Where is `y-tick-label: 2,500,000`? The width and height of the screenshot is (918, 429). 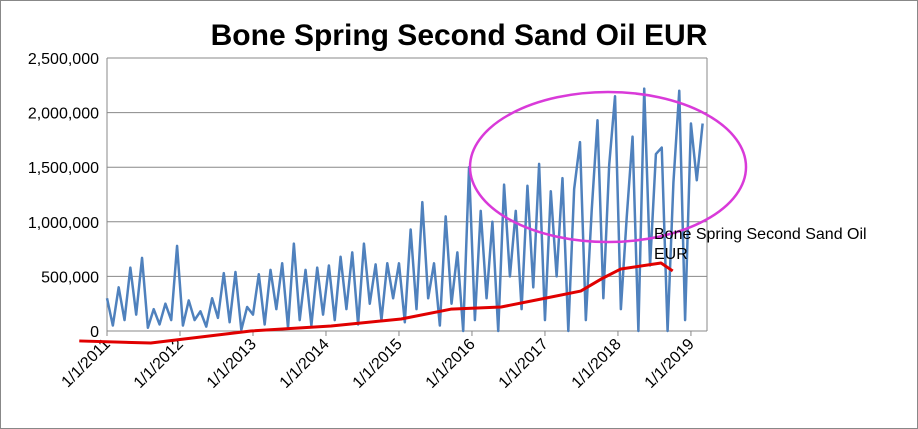
y-tick-label: 2,500,000 is located at coordinates (63, 59).